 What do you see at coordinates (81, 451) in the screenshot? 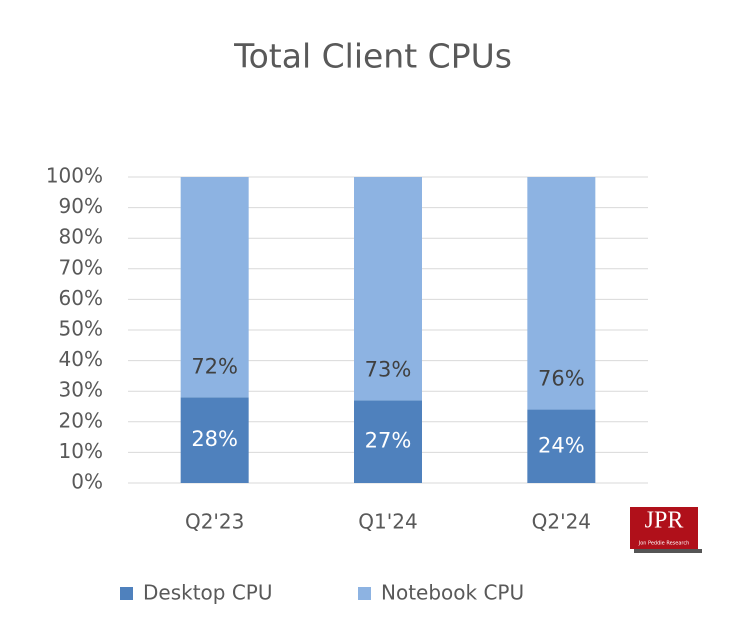
I see `y-tick-label: 10%` at bounding box center [81, 451].